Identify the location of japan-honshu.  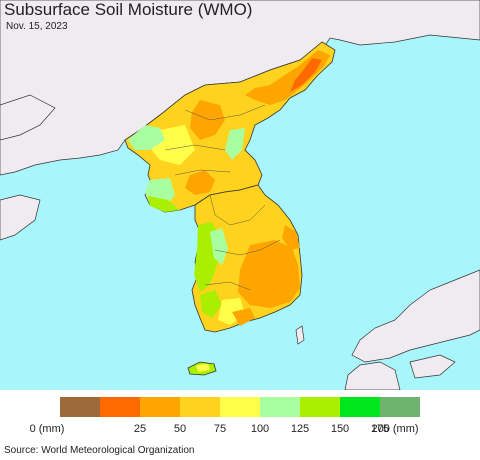
(415, 316).